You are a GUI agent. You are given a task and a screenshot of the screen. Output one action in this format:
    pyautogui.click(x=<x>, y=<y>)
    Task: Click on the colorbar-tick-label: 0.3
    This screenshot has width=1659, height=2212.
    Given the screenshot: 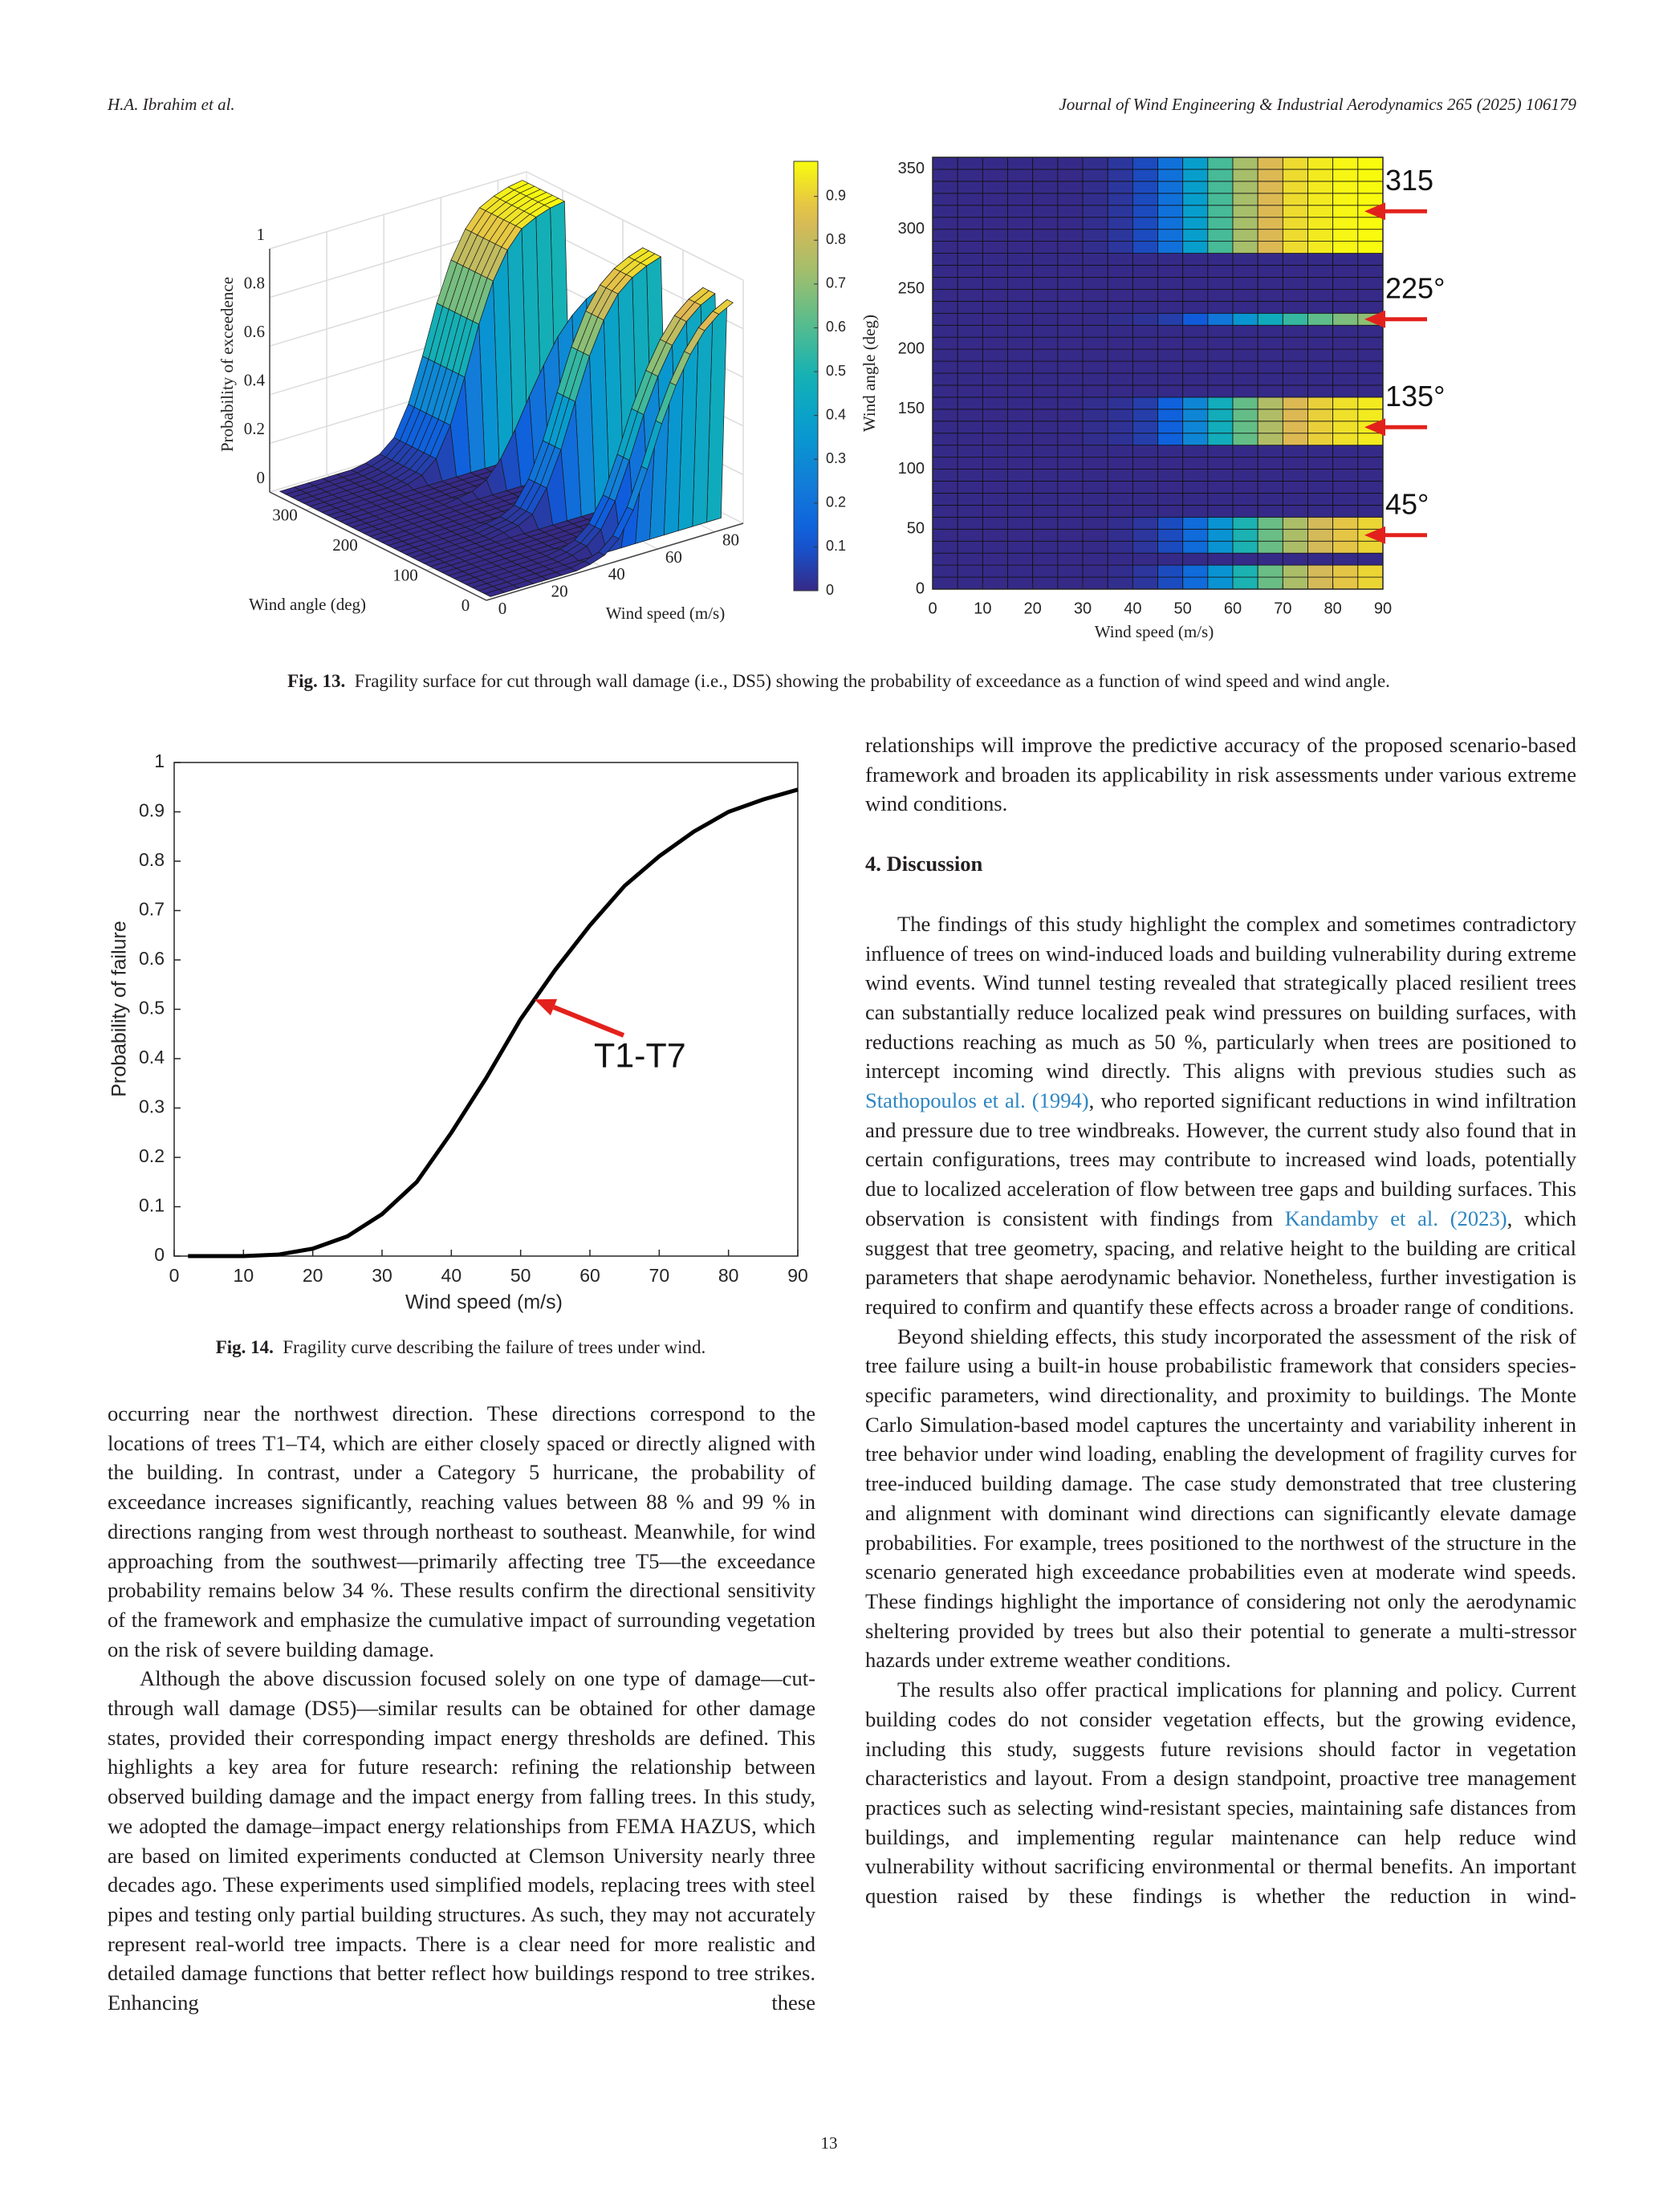 What is the action you would take?
    pyautogui.click(x=836, y=458)
    